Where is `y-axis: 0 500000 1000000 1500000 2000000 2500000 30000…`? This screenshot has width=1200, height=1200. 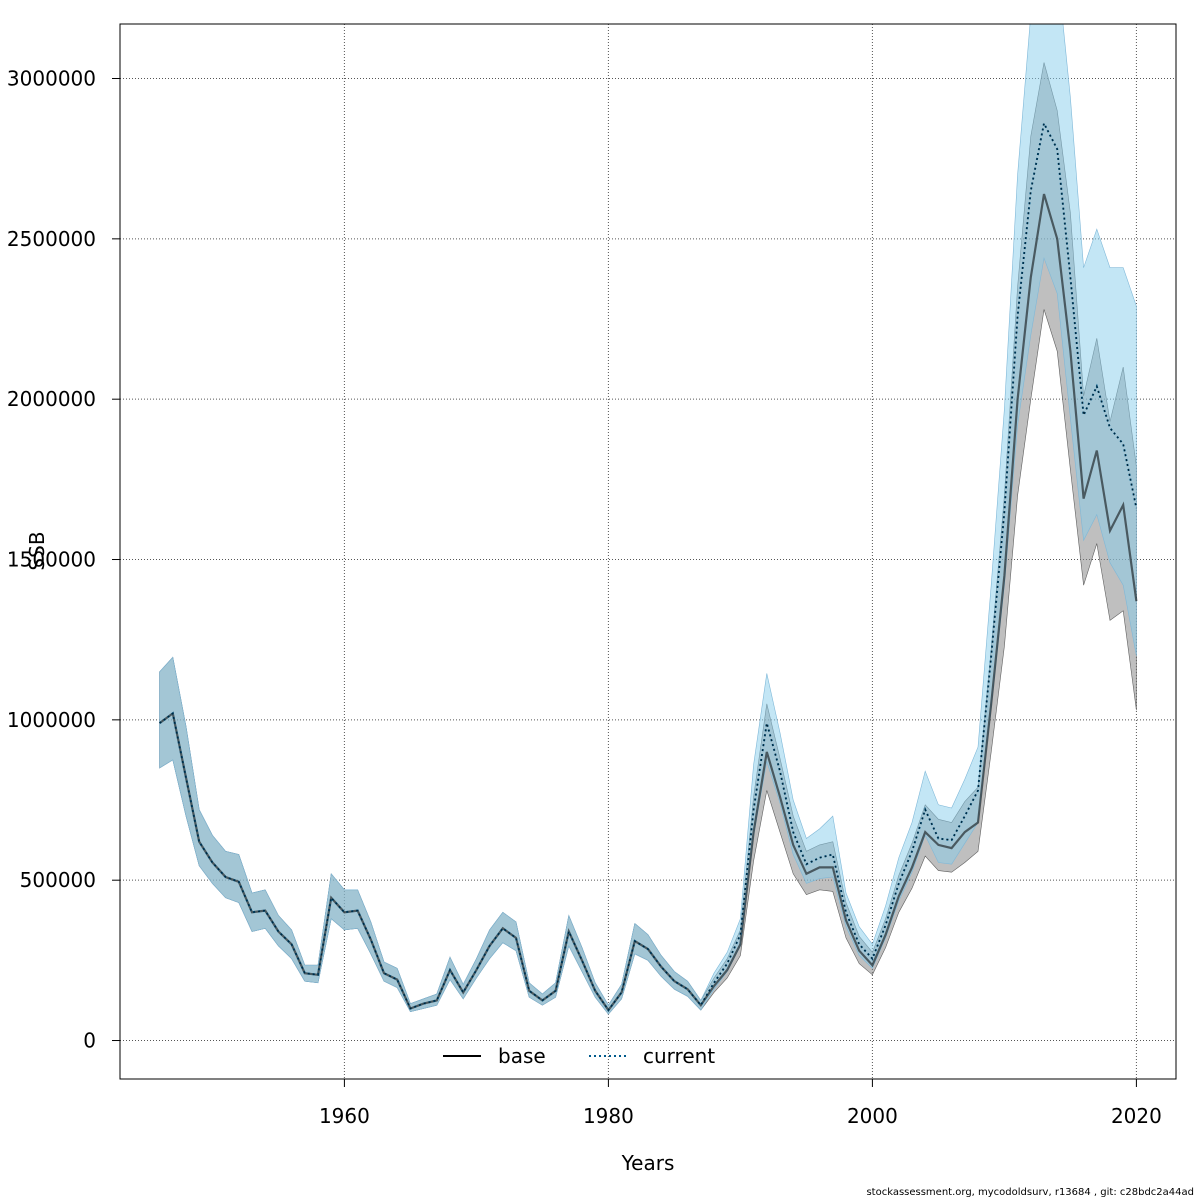 y-axis: 0 500000 1000000 1500000 2000000 2500000 30000… is located at coordinates (63, 560).